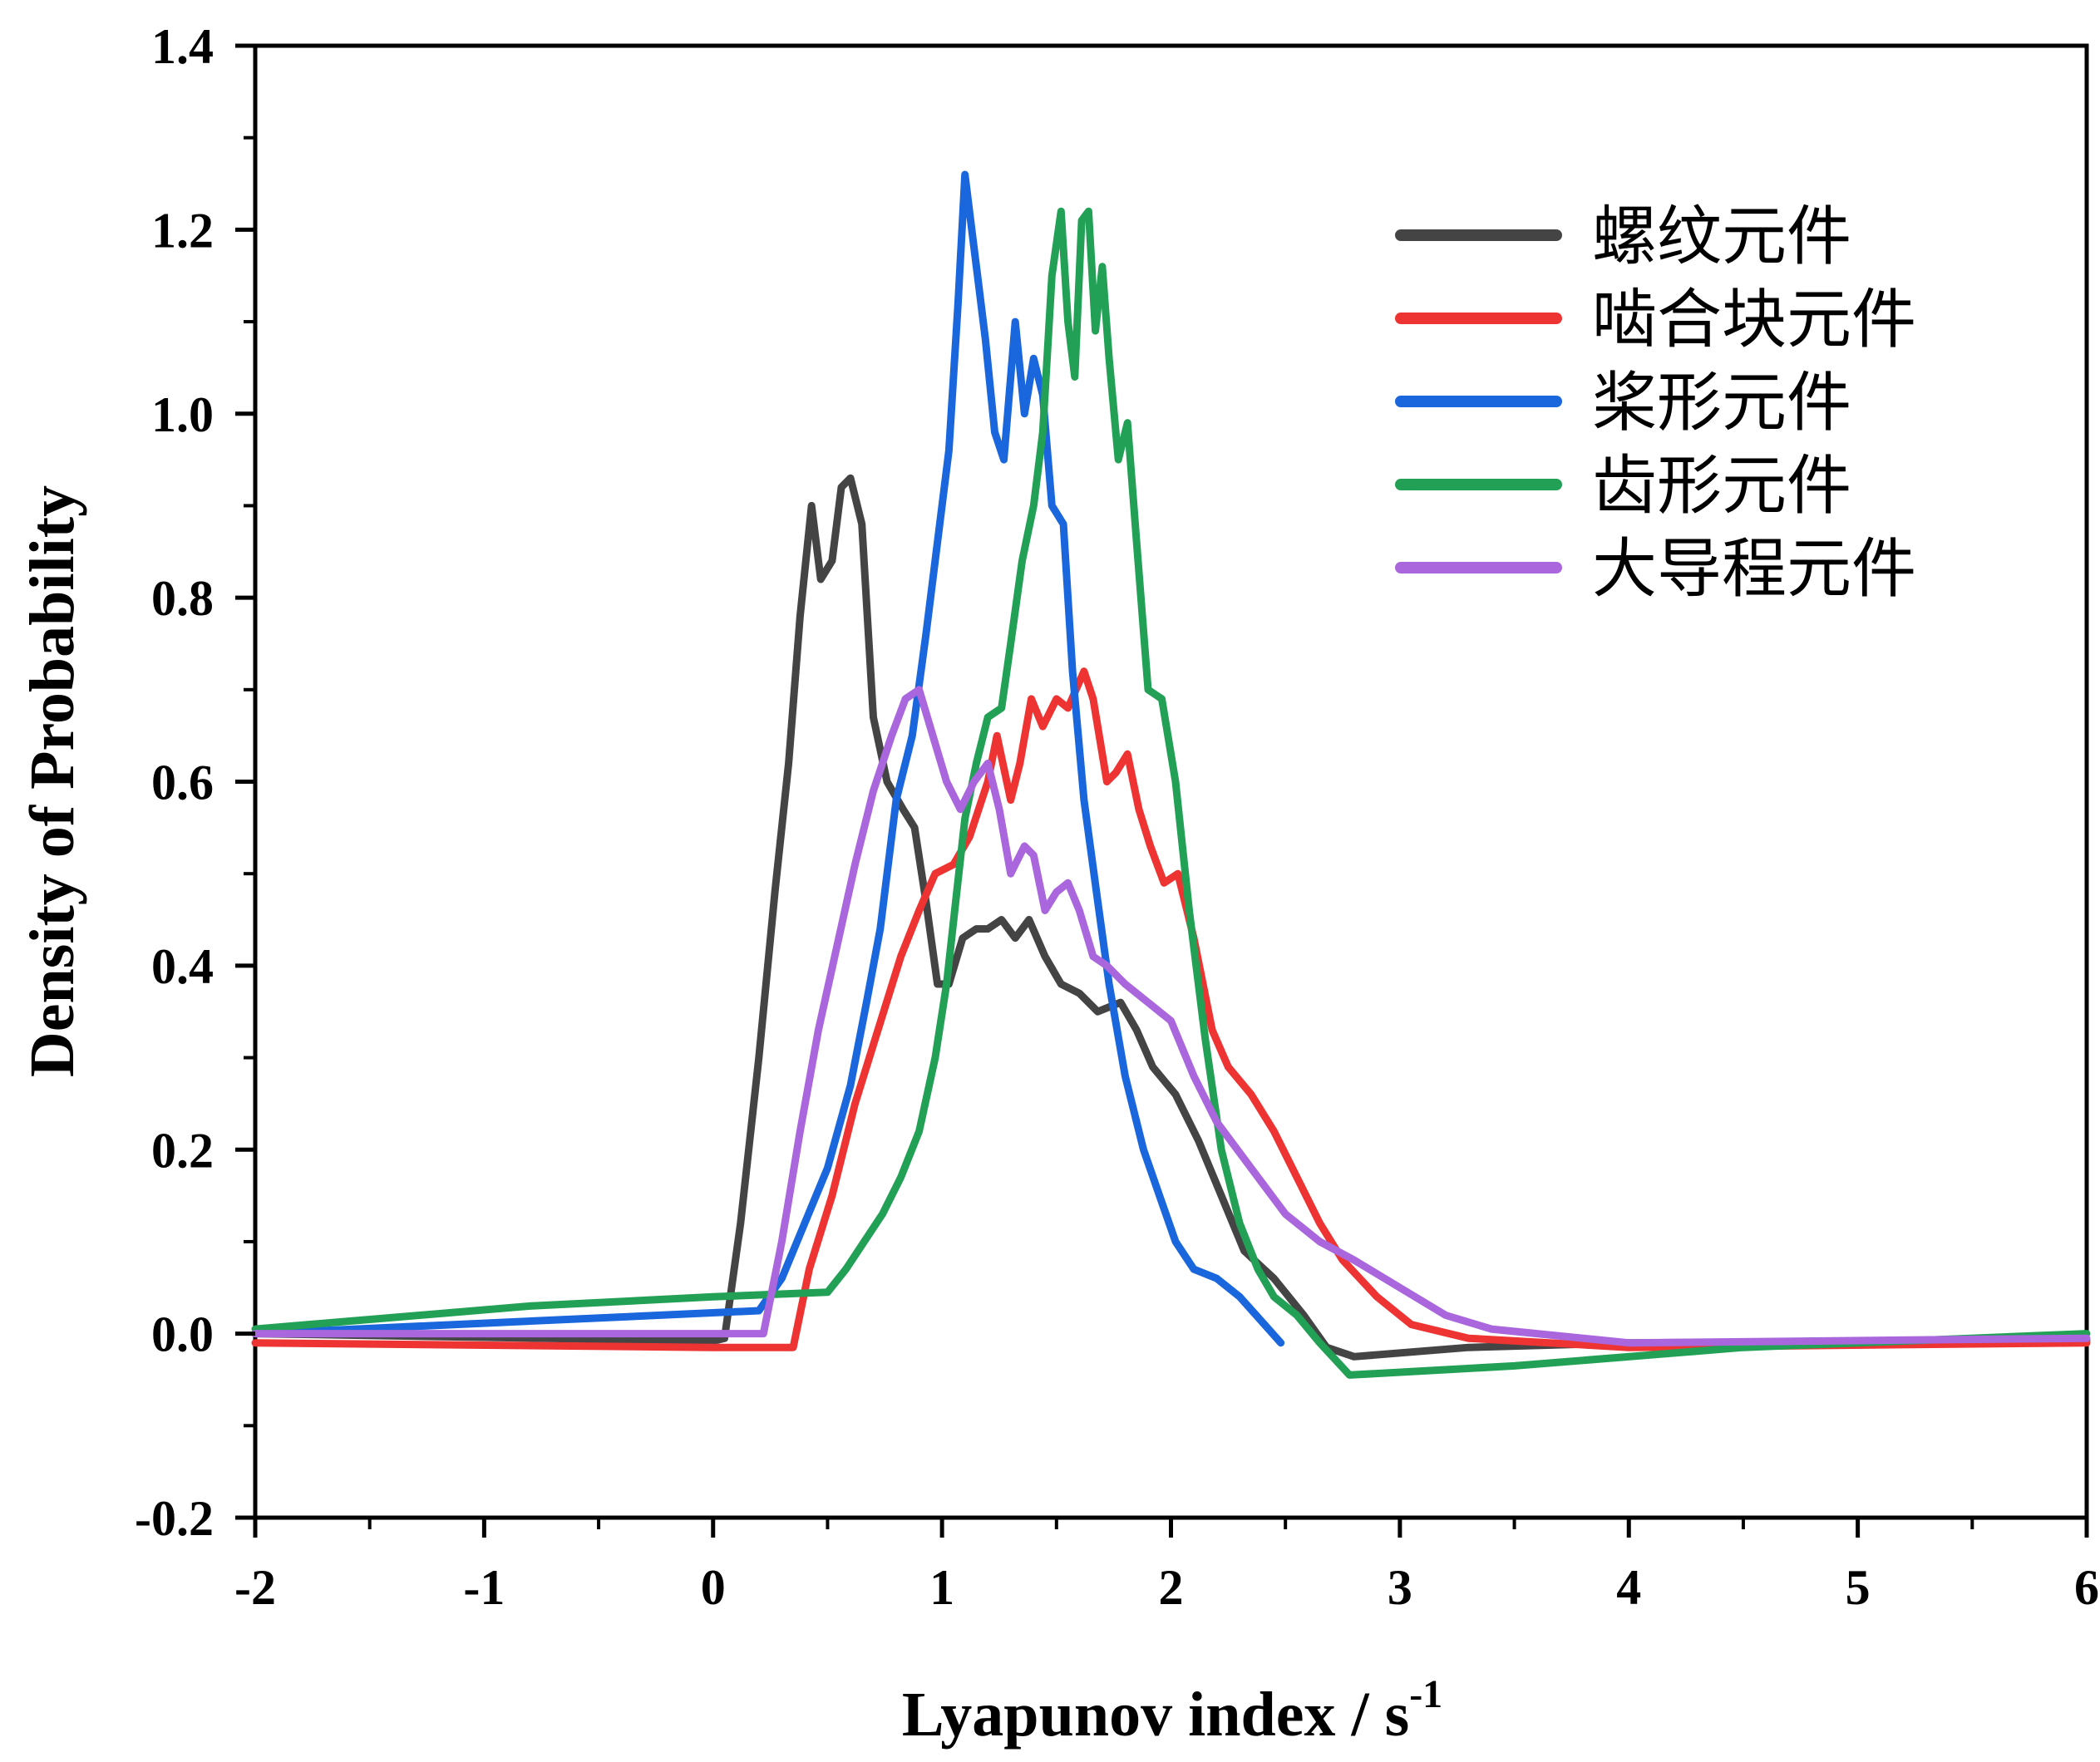  I want to click on x-tick-label: 3, so click(1400, 1588).